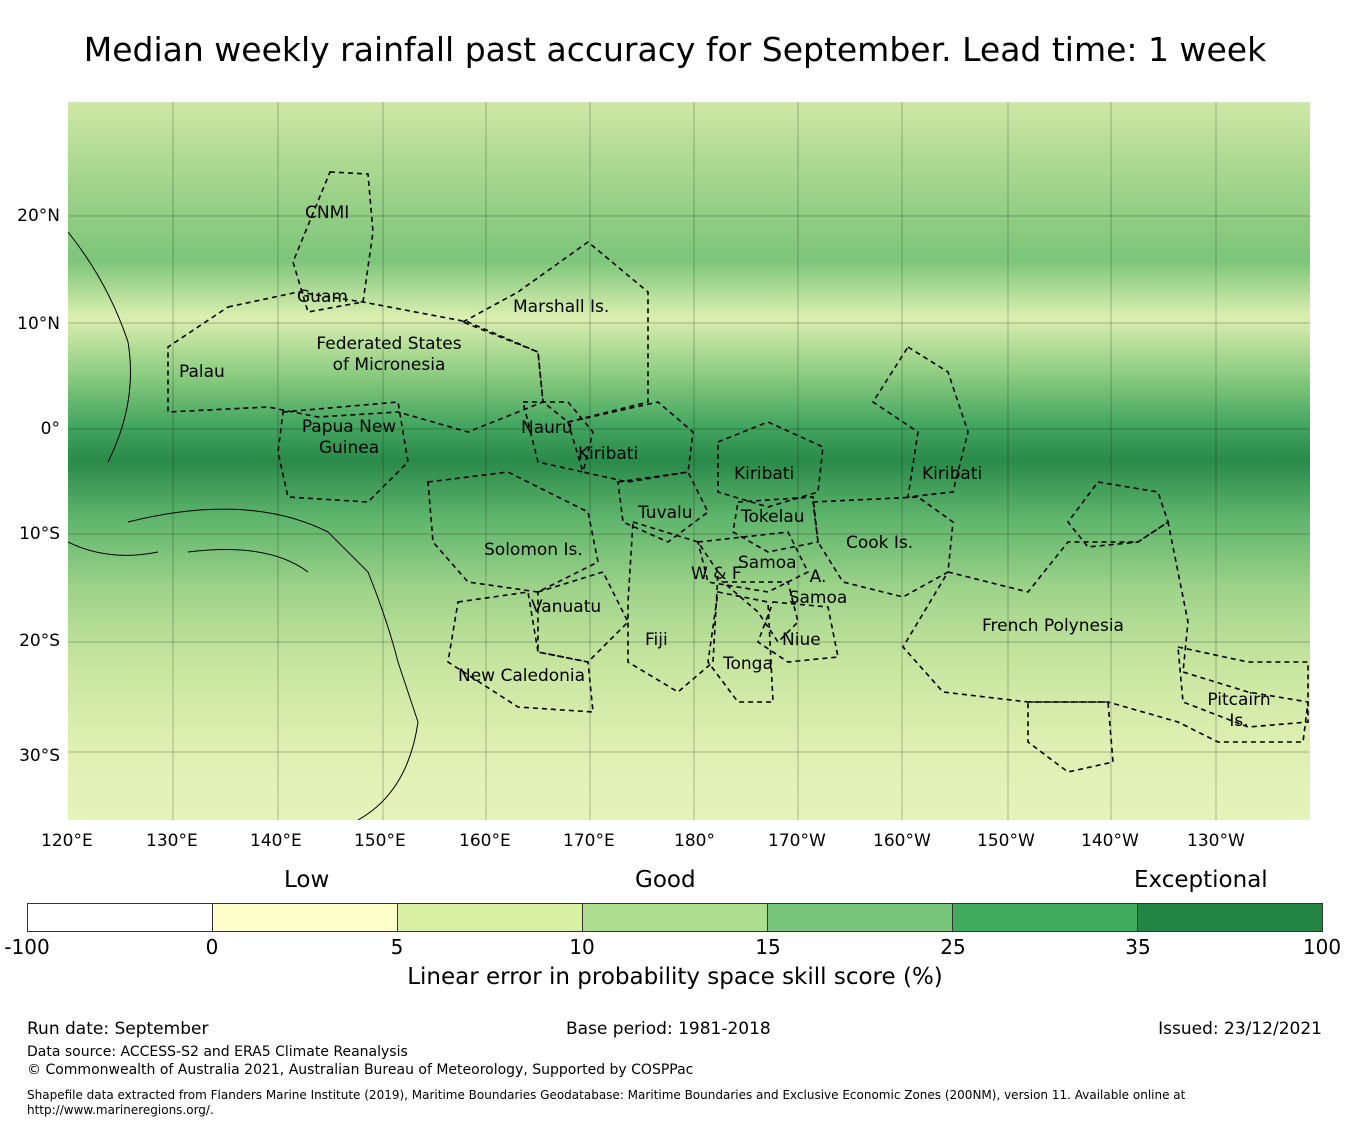  I want to click on region-label: Pitcairn Is., so click(1239, 710).